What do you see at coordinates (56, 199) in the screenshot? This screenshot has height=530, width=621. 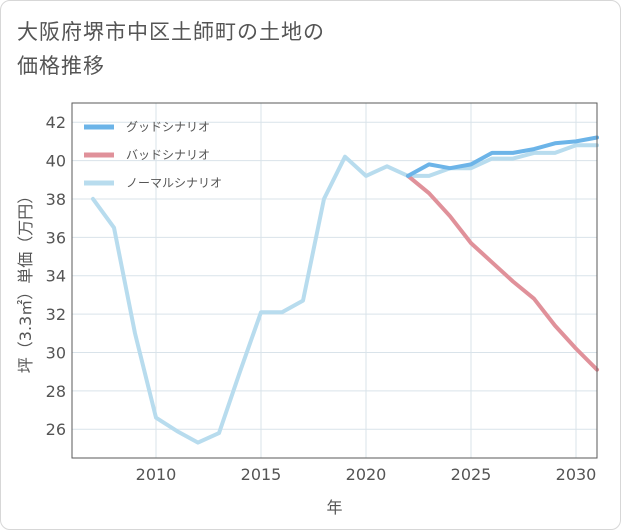 I see `y-tick-label: 38` at bounding box center [56, 199].